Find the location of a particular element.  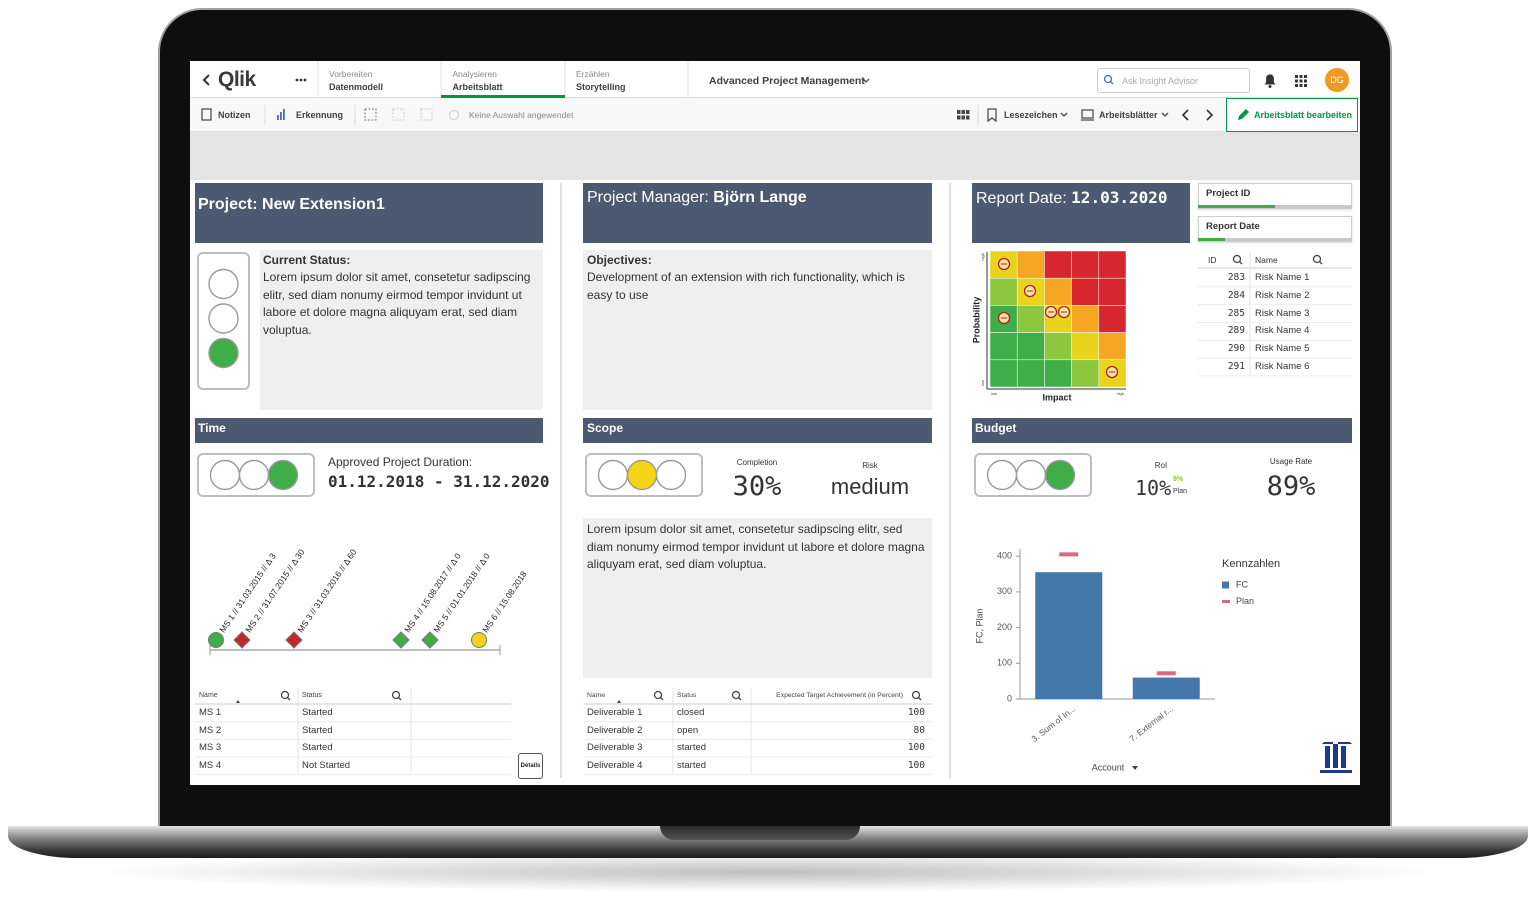

search-box is located at coordinates (1173, 80).